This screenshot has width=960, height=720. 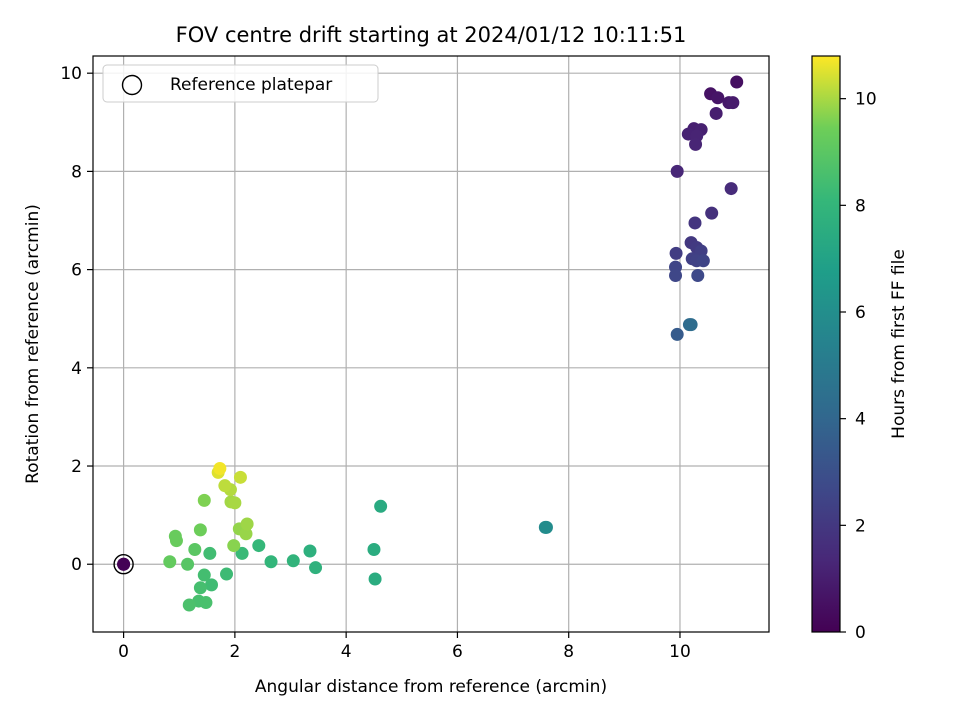 What do you see at coordinates (76, 271) in the screenshot?
I see `y-tick-label: 6` at bounding box center [76, 271].